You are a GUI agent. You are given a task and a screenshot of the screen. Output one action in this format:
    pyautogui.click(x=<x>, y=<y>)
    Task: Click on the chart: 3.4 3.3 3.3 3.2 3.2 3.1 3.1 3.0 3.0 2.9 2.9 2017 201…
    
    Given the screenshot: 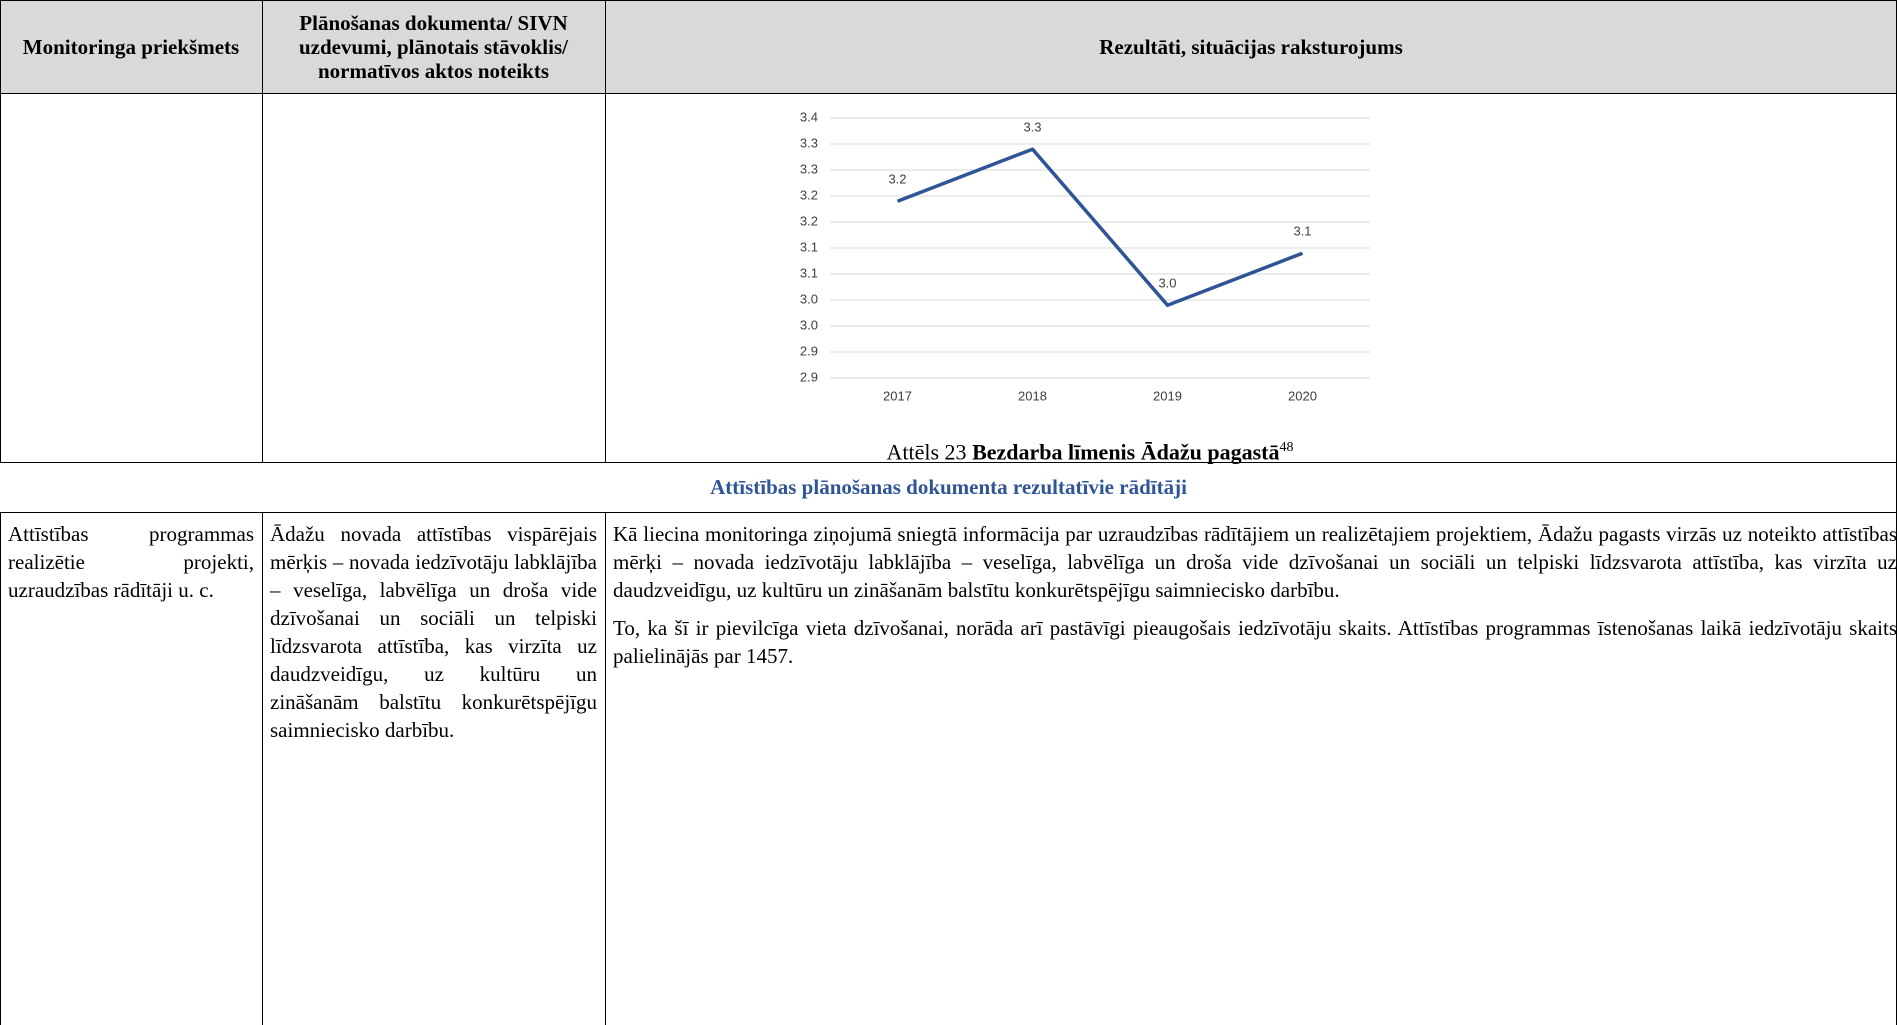 What is the action you would take?
    pyautogui.click(x=1085, y=256)
    